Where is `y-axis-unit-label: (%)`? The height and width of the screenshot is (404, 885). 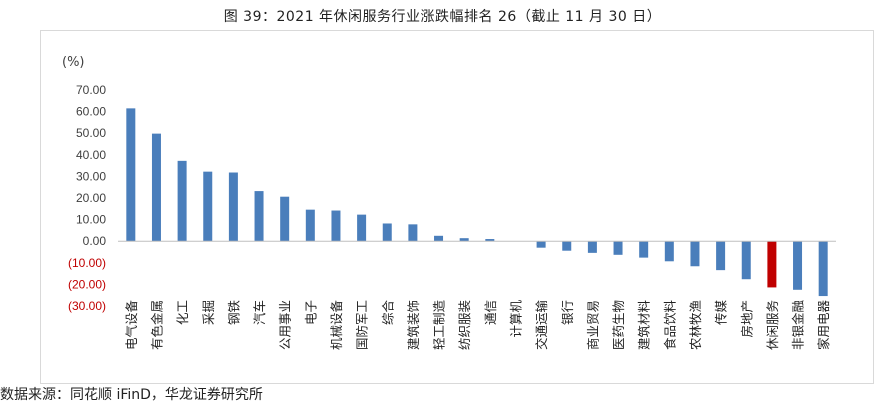 y-axis-unit-label: (%) is located at coordinates (73, 62).